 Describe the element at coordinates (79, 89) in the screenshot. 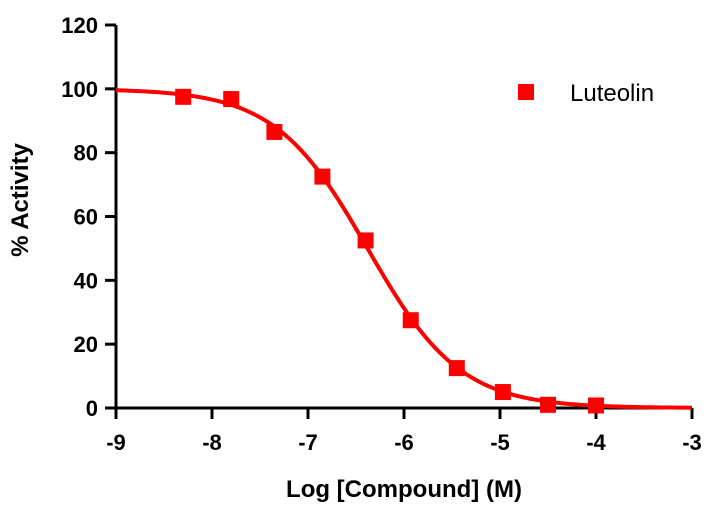

I see `y-tick-label: 100` at that location.